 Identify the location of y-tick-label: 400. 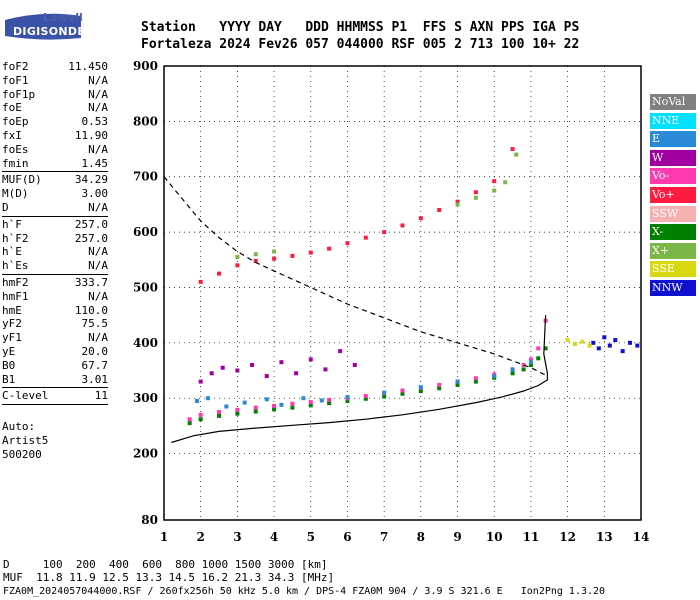
(145, 343).